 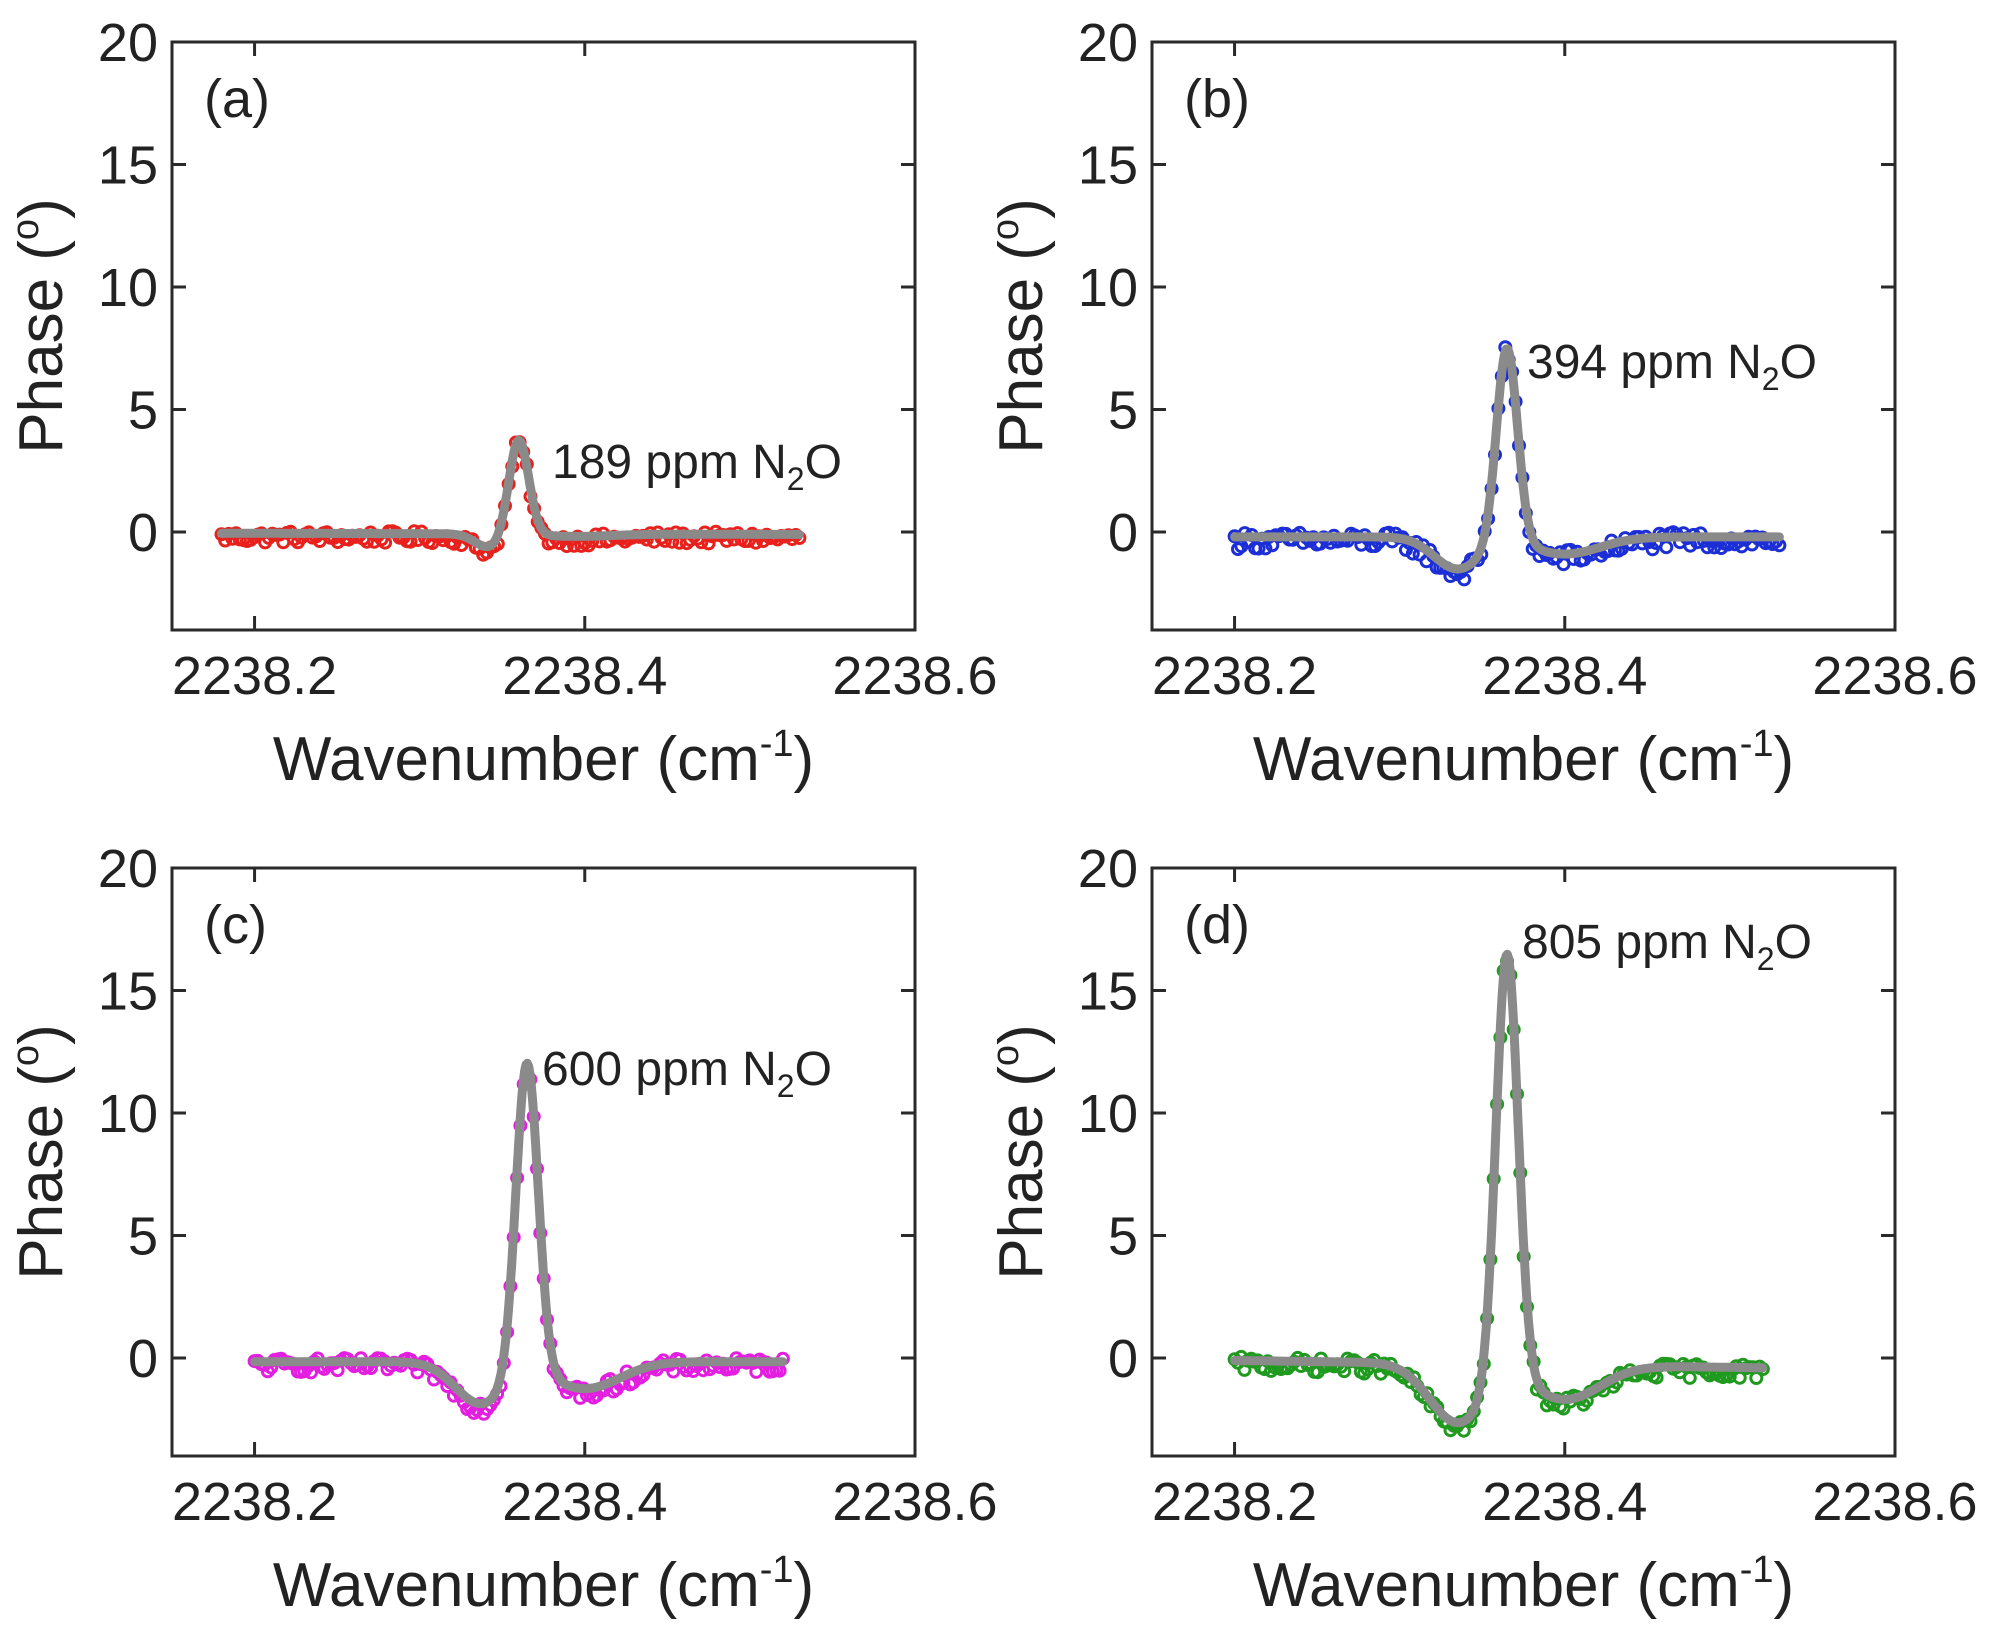 I want to click on concentration-annotation: 189 ppm N2O, so click(x=697, y=466).